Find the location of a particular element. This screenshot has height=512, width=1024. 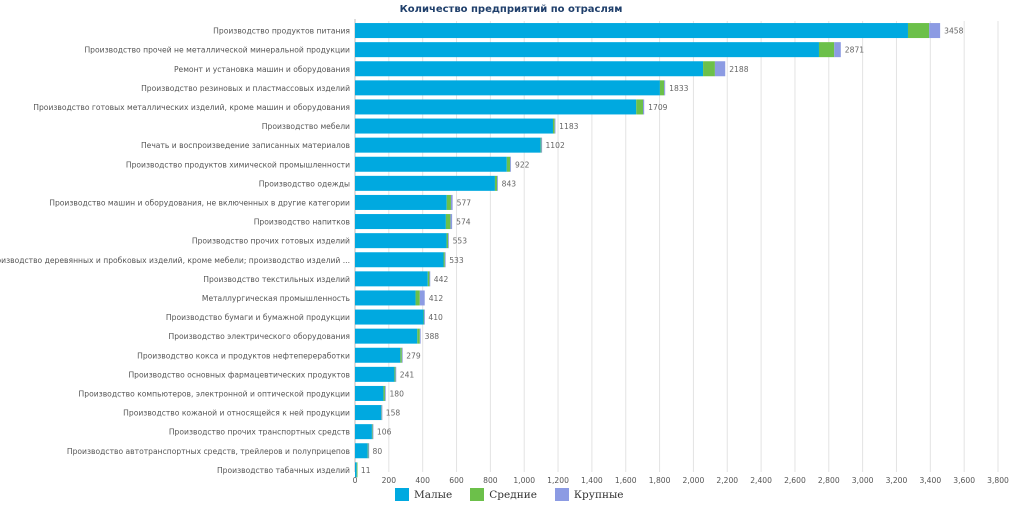

legend: Малые Средние Крупные is located at coordinates (509, 494).